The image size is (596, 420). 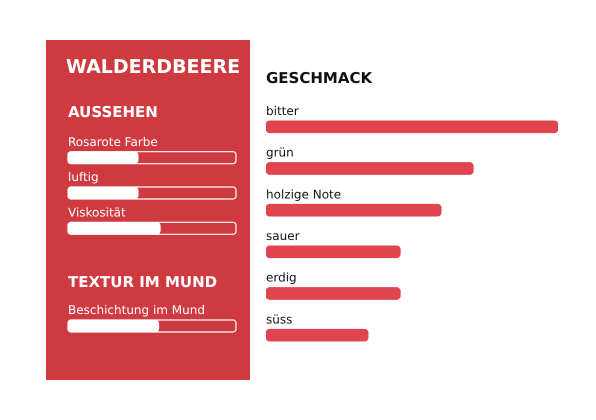 What do you see at coordinates (113, 111) in the screenshot?
I see `chart-title: AUSSEHEN` at bounding box center [113, 111].